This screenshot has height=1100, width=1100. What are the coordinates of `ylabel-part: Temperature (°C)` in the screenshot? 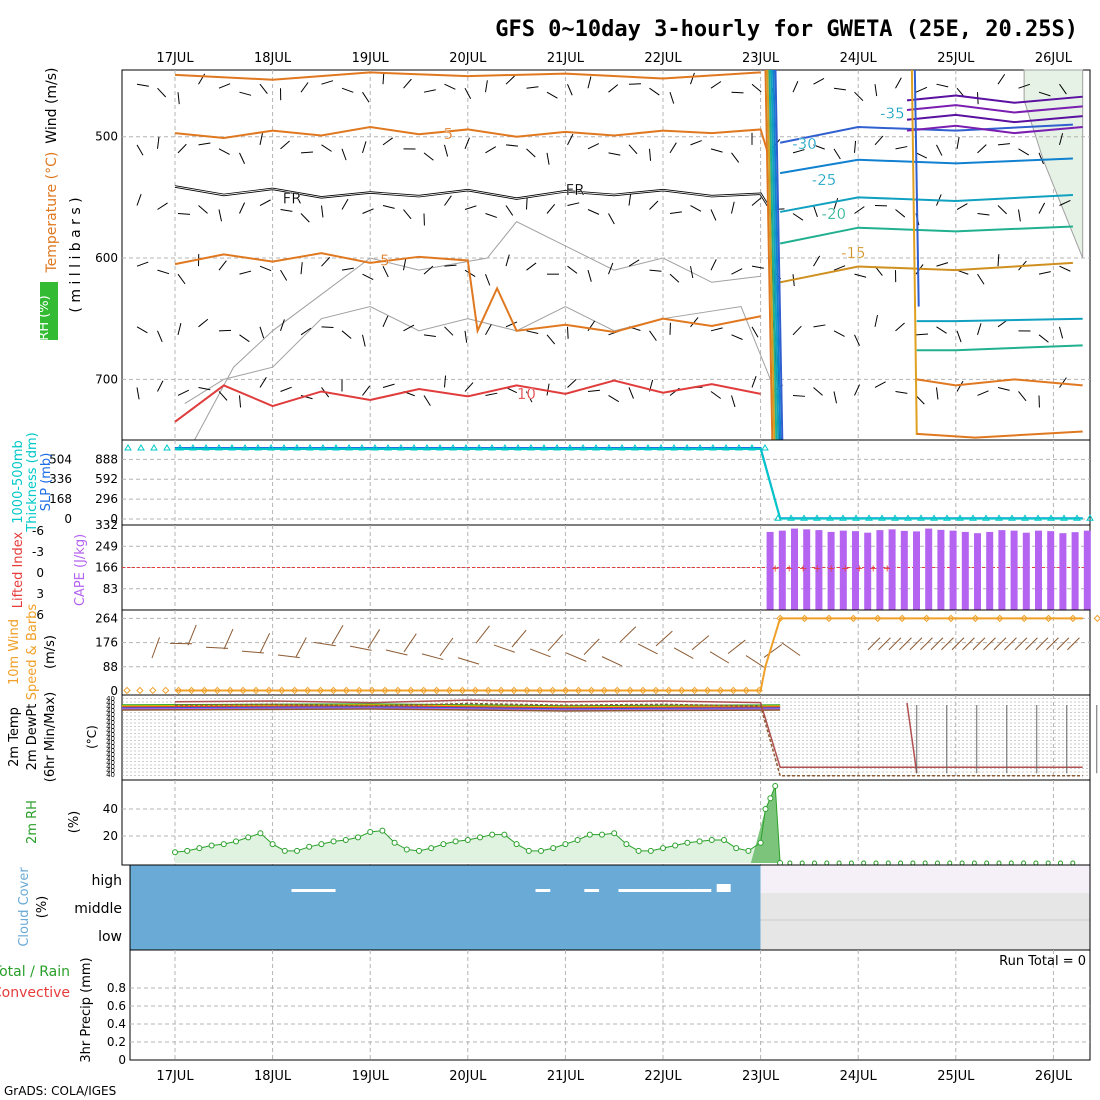 It's located at (52, 213).